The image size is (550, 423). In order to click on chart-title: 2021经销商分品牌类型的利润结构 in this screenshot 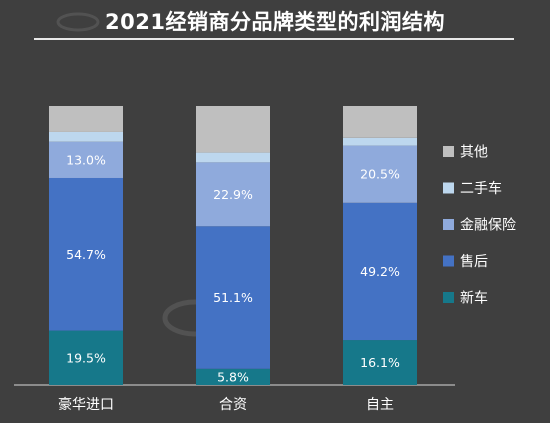, I will do `click(275, 22)`.